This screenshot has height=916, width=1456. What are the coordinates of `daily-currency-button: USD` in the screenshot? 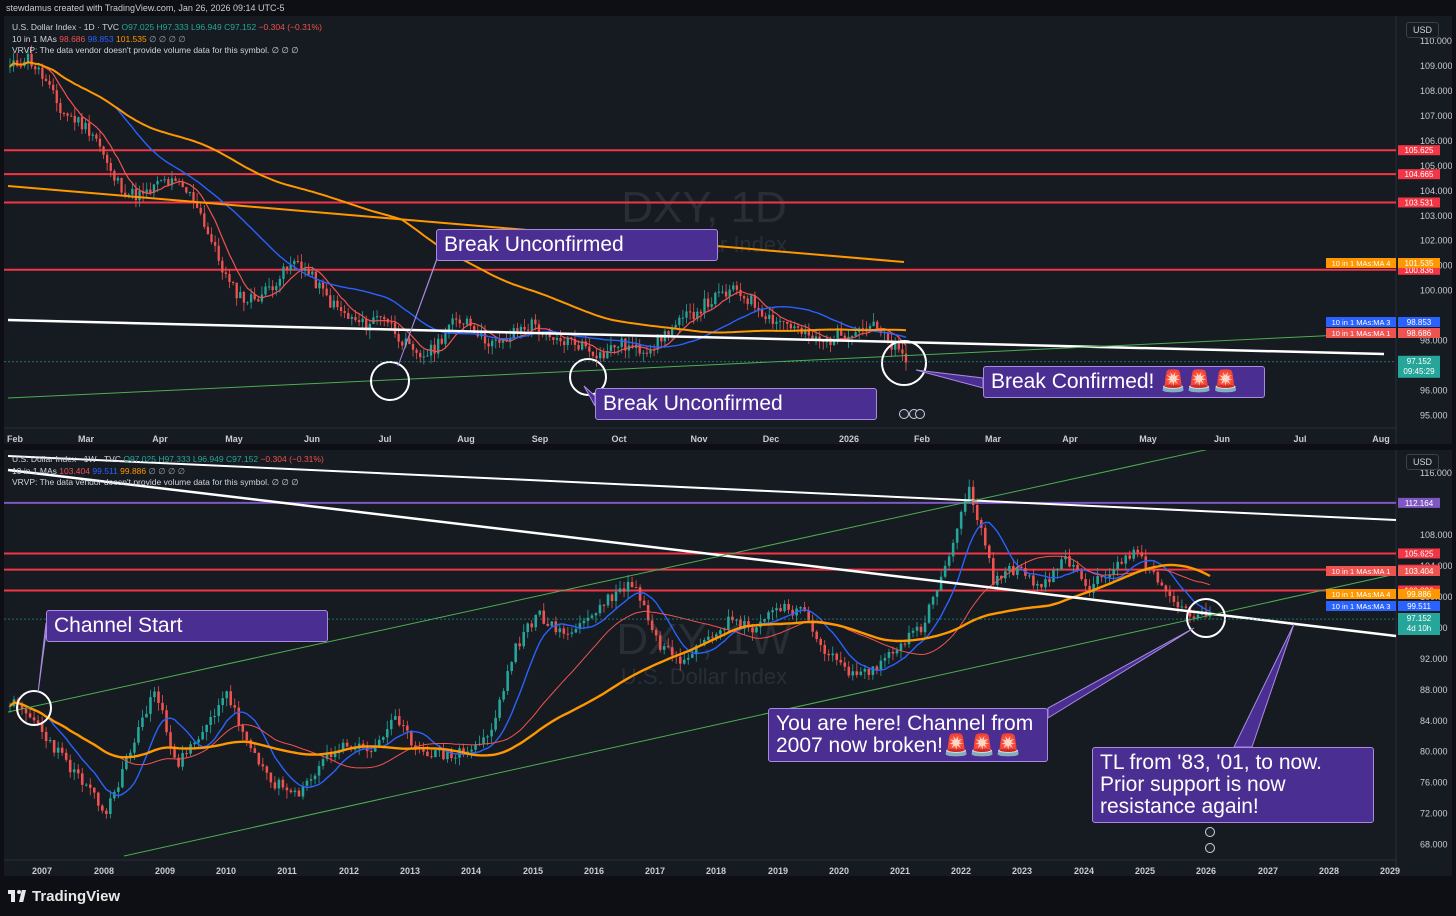 It's located at (1423, 30).